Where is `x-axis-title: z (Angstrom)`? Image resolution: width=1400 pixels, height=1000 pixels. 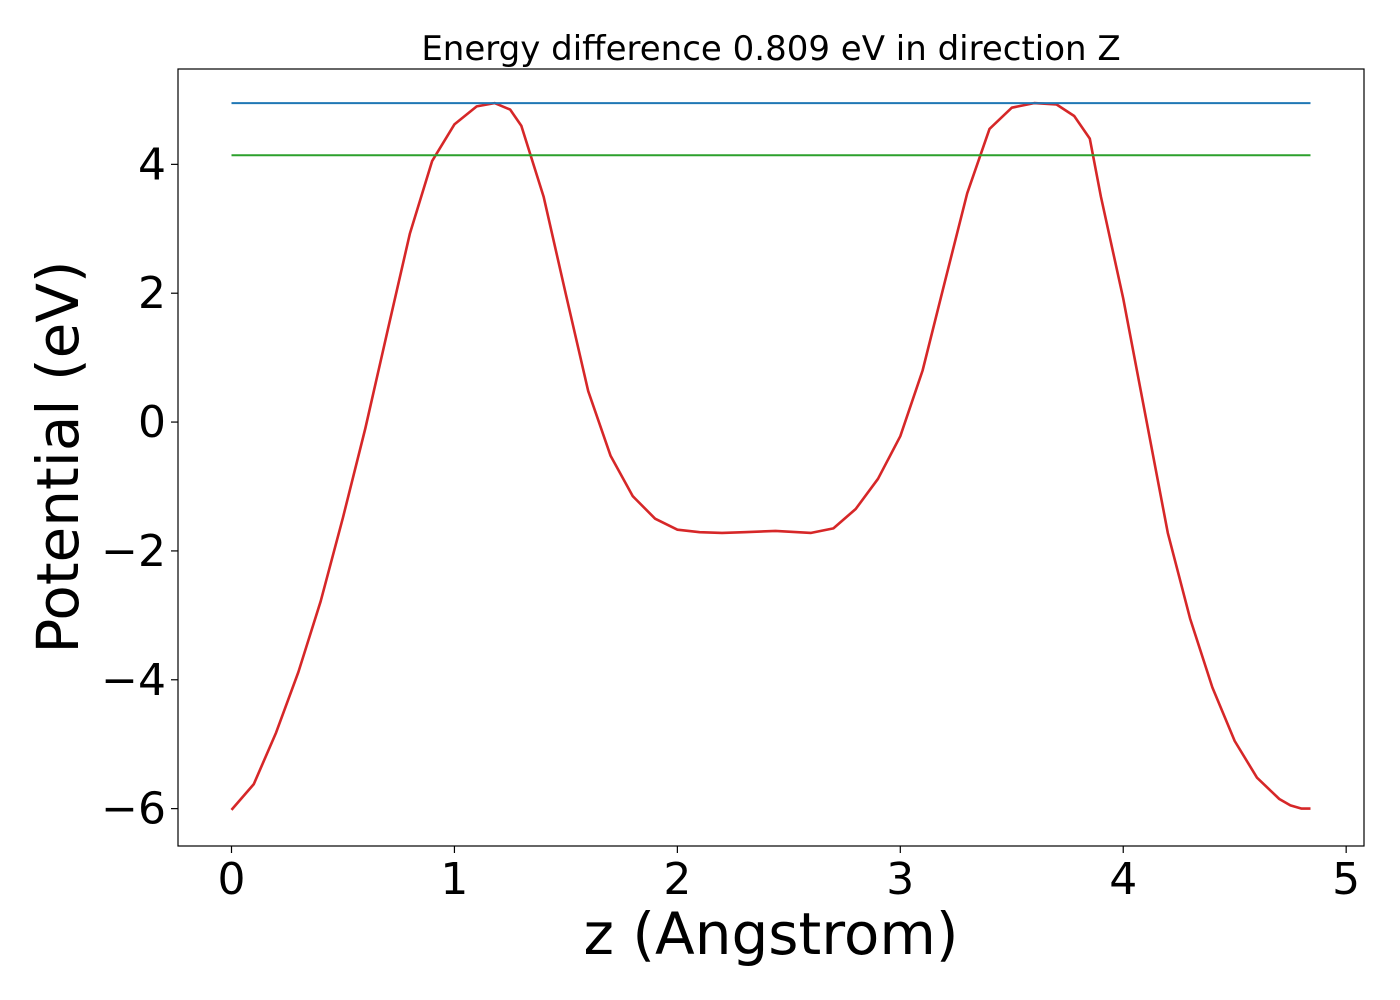 x-axis-title: z (Angstrom) is located at coordinates (771, 934).